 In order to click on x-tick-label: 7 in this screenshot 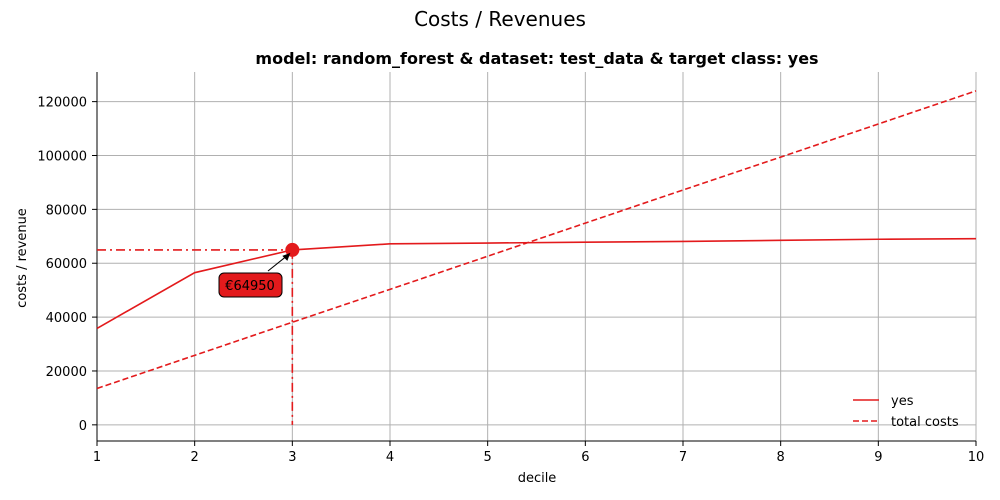, I will do `click(683, 457)`.